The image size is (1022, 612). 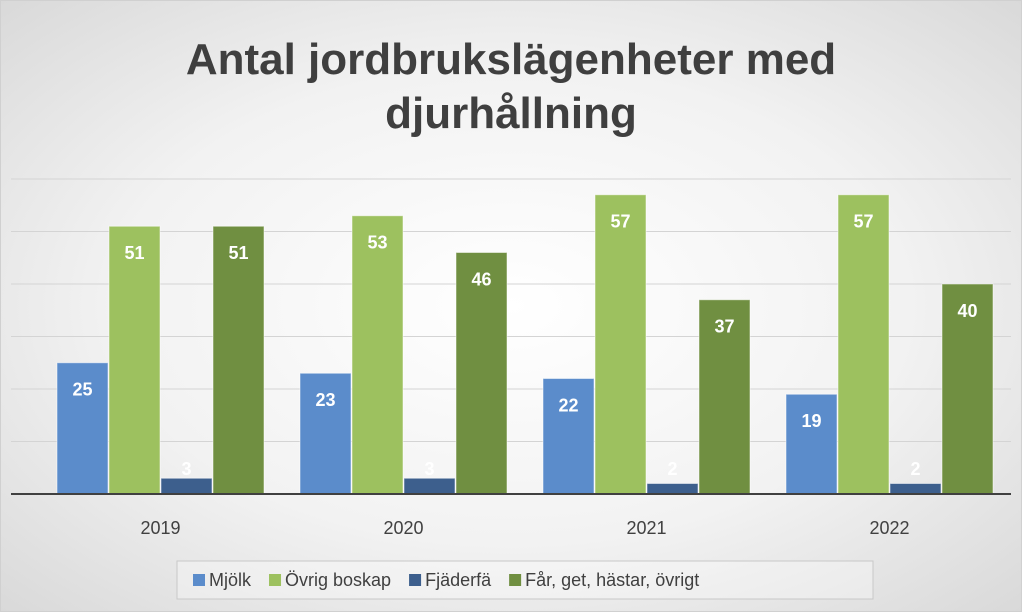 What do you see at coordinates (889, 528) in the screenshot?
I see `x-tick-label: 2022` at bounding box center [889, 528].